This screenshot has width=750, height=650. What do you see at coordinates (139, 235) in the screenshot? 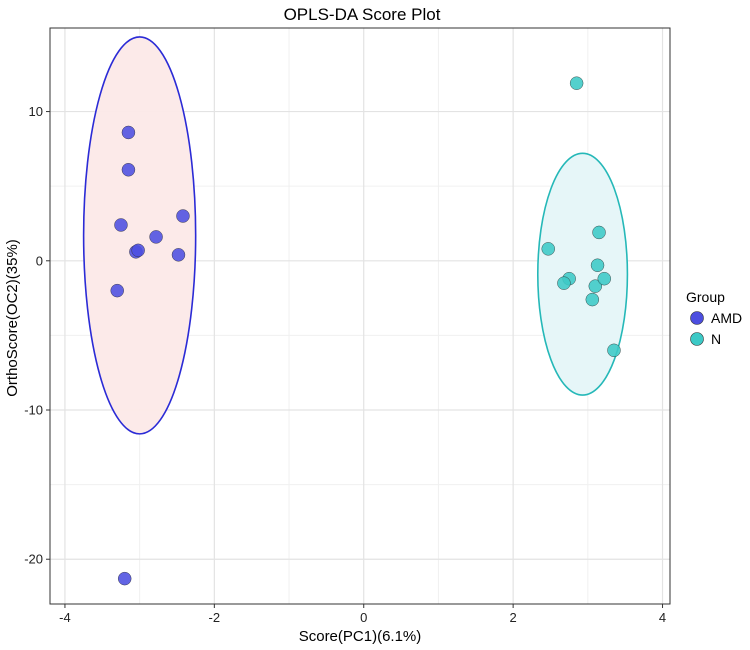
I see `ellipse-amd` at bounding box center [139, 235].